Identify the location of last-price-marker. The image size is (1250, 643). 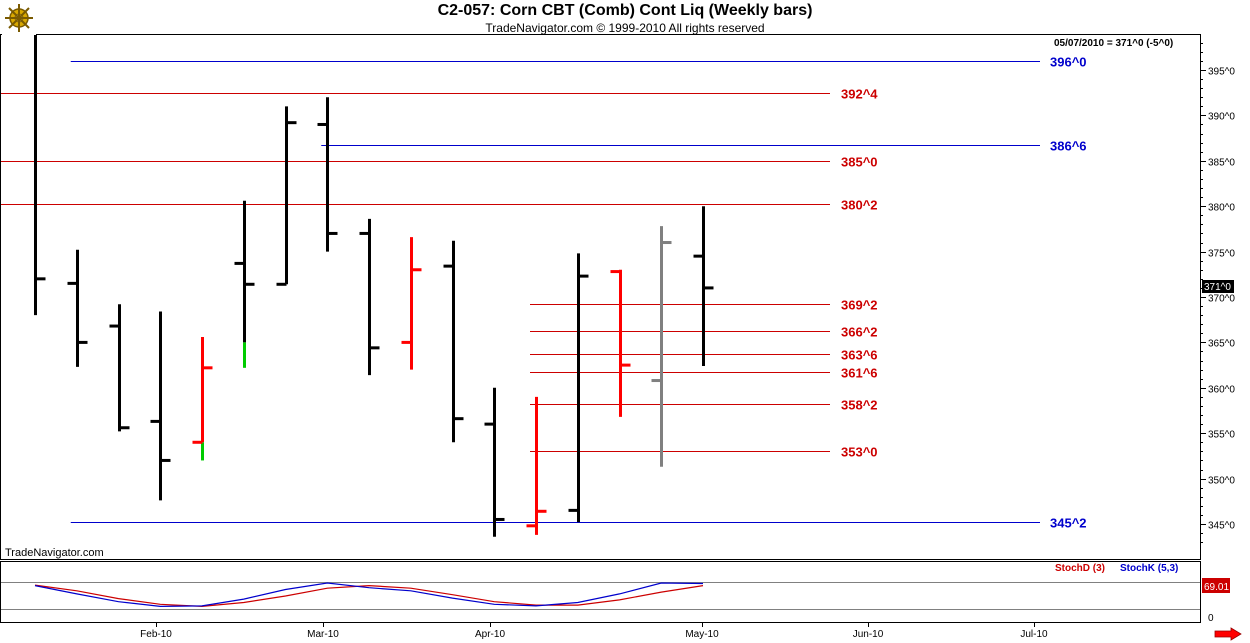
(1218, 286).